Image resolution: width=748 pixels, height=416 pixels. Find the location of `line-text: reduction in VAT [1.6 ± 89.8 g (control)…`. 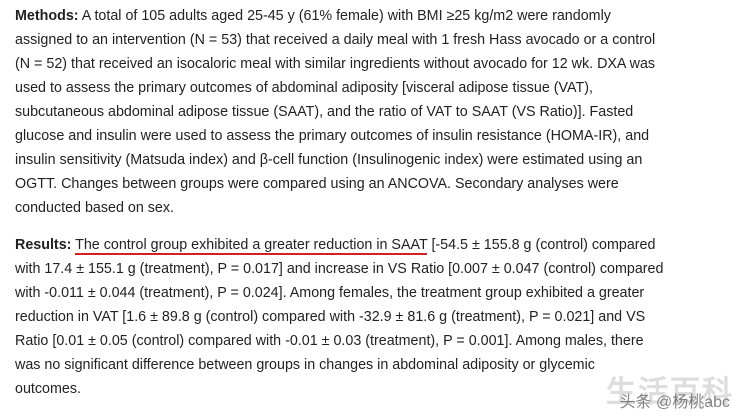

line-text: reduction in VAT [1.6 ± 89.8 g (control)… is located at coordinates (330, 317).